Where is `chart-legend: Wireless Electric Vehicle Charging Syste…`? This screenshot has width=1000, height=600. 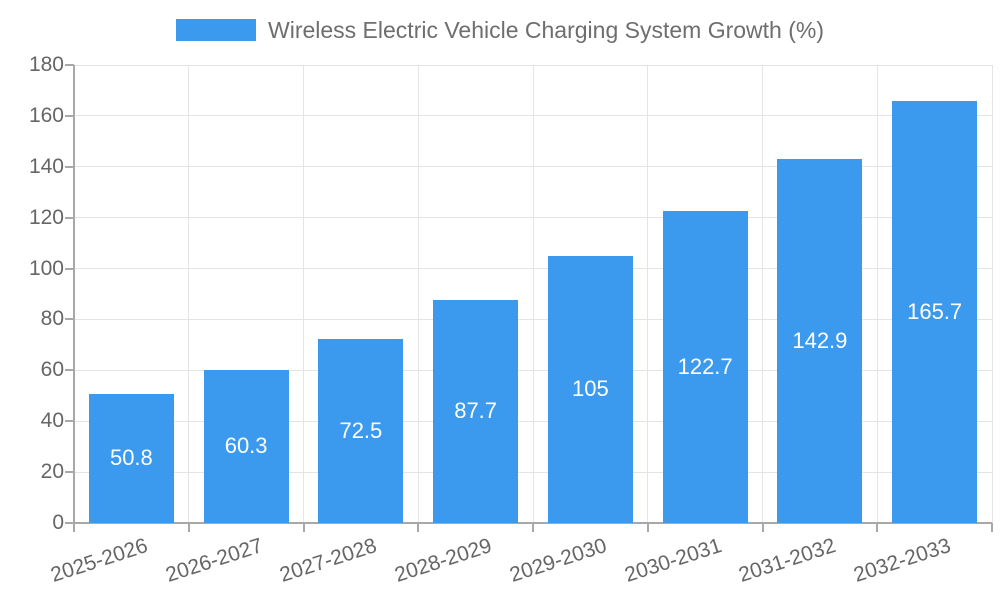
chart-legend: Wireless Electric Vehicle Charging Syste… is located at coordinates (500, 30).